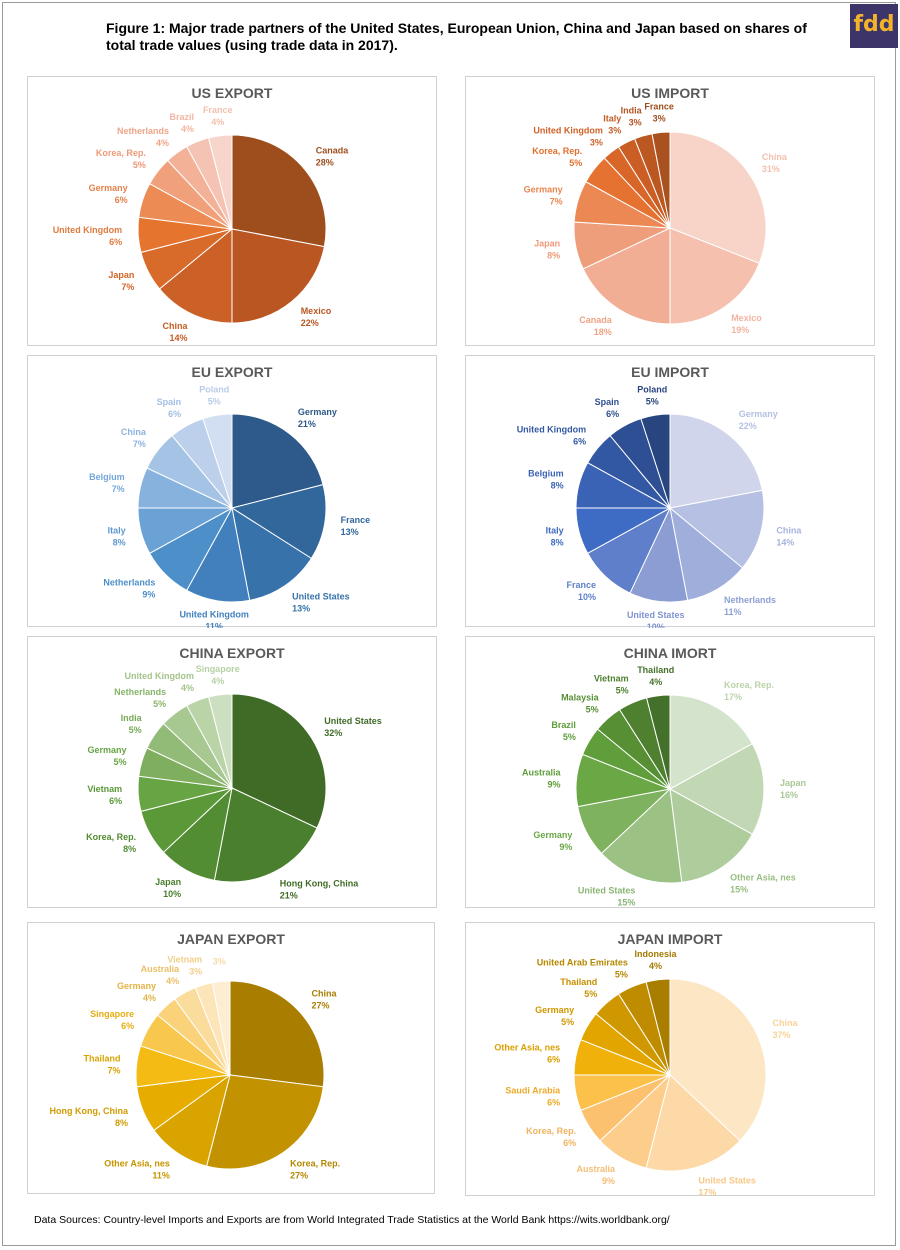 Image resolution: width=900 pixels, height=1250 pixels. What do you see at coordinates (148, 595) in the screenshot?
I see `slice-value-label: 9%` at bounding box center [148, 595].